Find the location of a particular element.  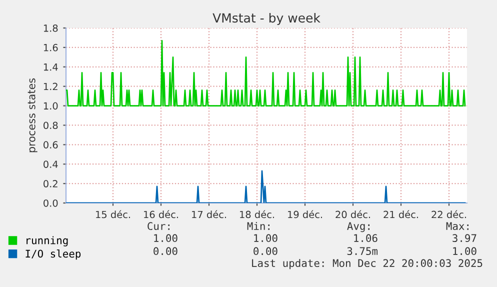

legend-label: running is located at coordinates (47, 241).